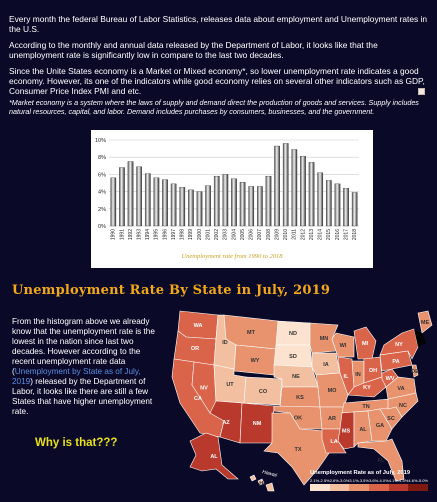  I want to click on state-ME, so click(425, 322).